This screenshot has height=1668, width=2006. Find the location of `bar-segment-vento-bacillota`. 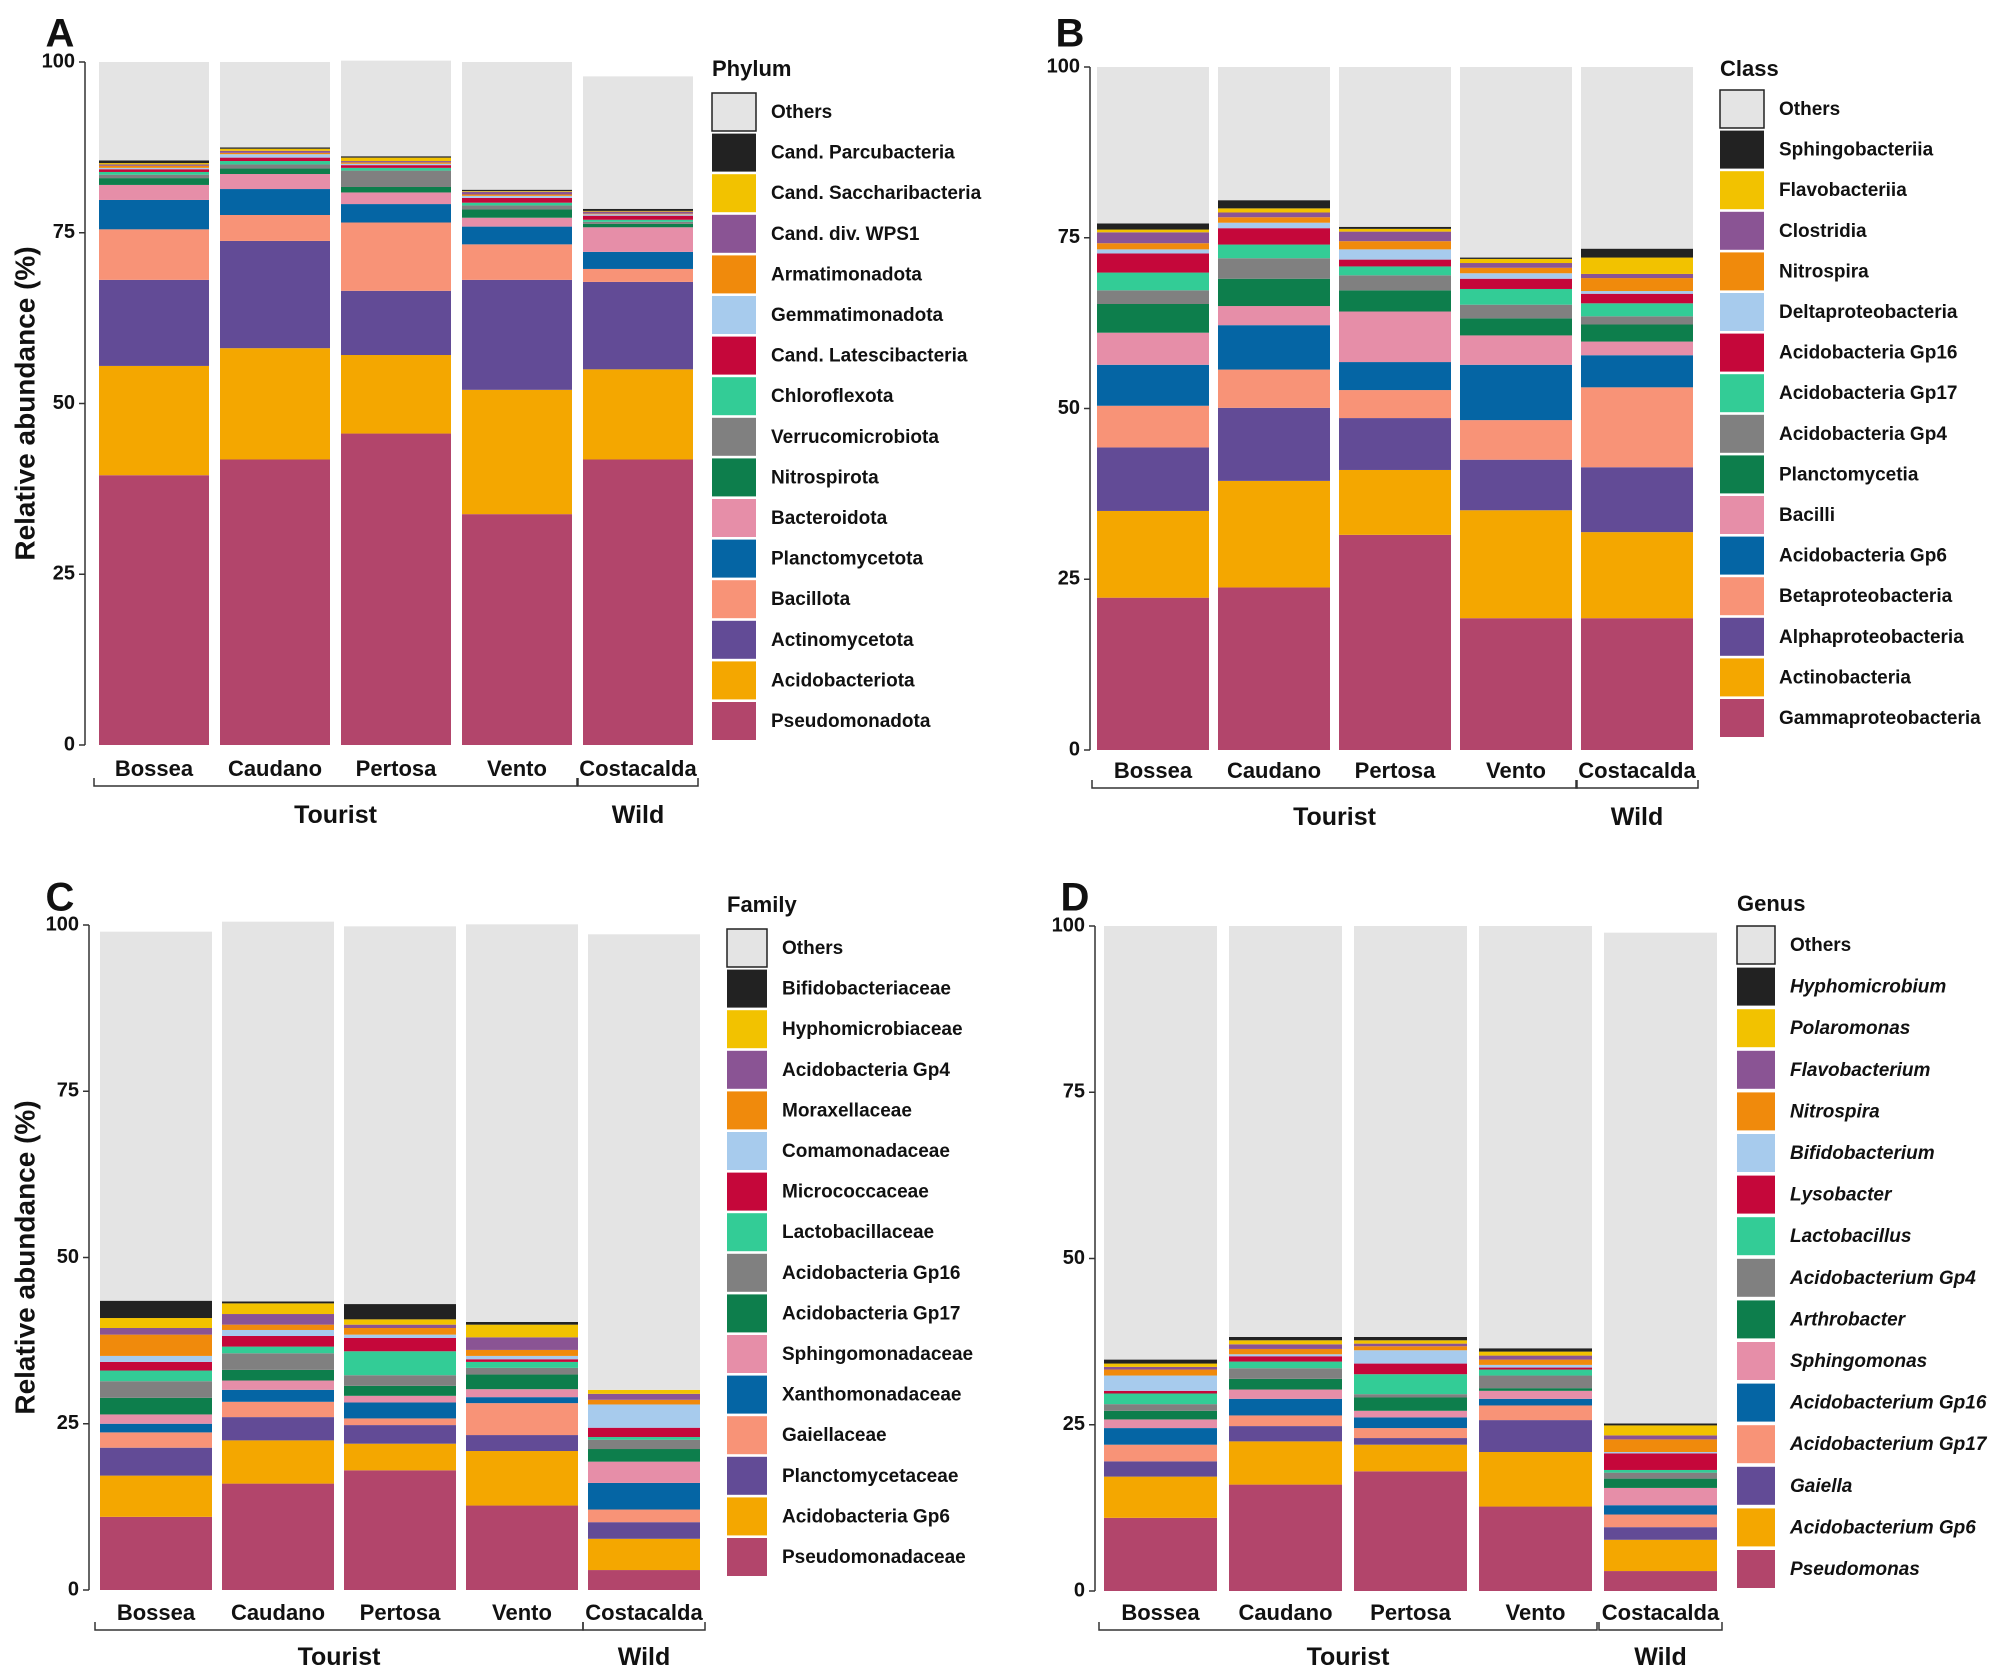

bar-segment-vento-bacillota is located at coordinates (517, 262).